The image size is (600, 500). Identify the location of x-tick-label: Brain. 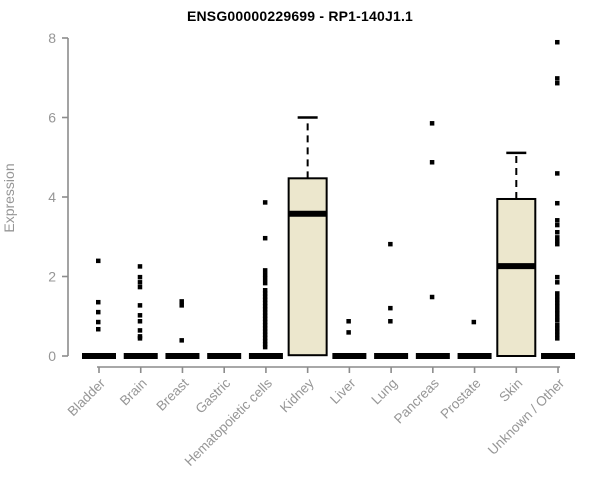
(133, 392).